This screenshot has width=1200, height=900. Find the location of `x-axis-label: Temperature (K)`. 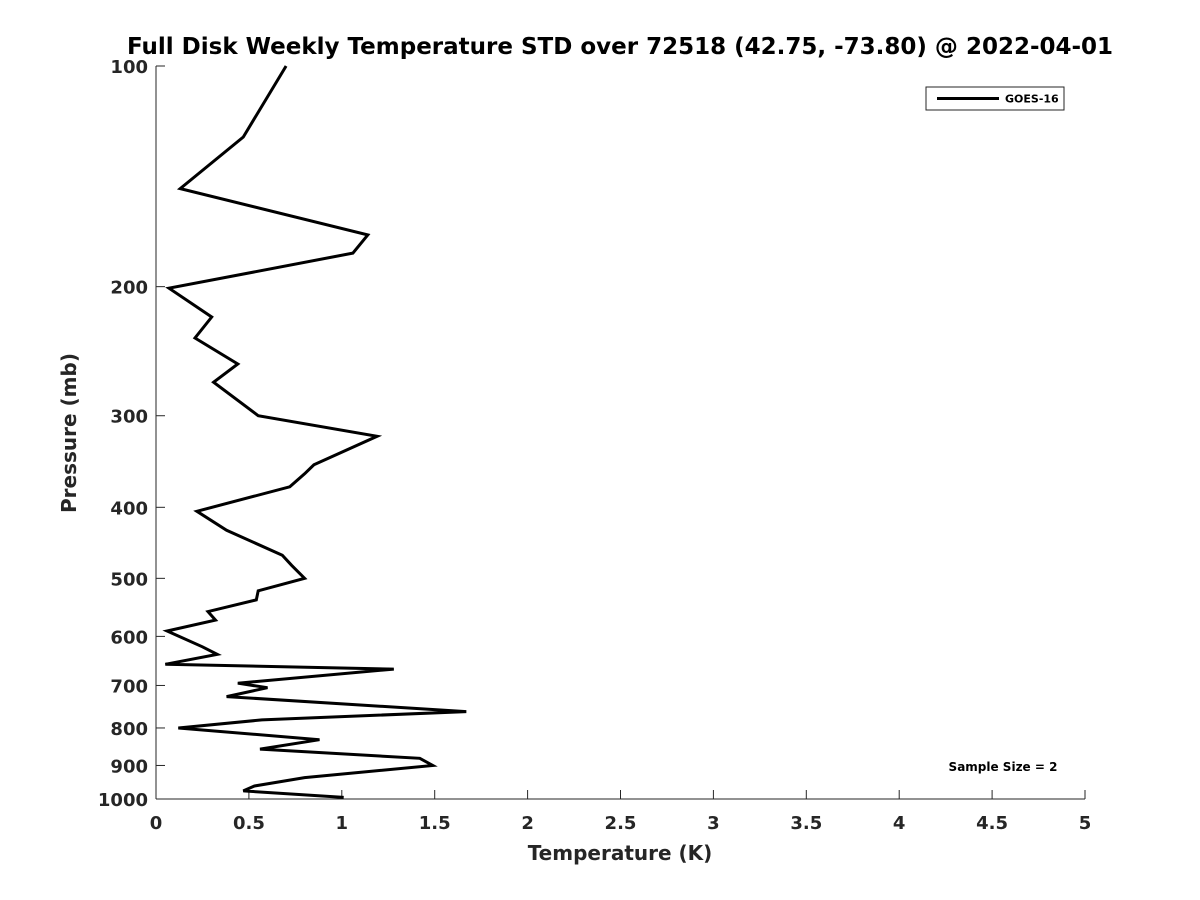

x-axis-label: Temperature (K) is located at coordinates (620, 853).